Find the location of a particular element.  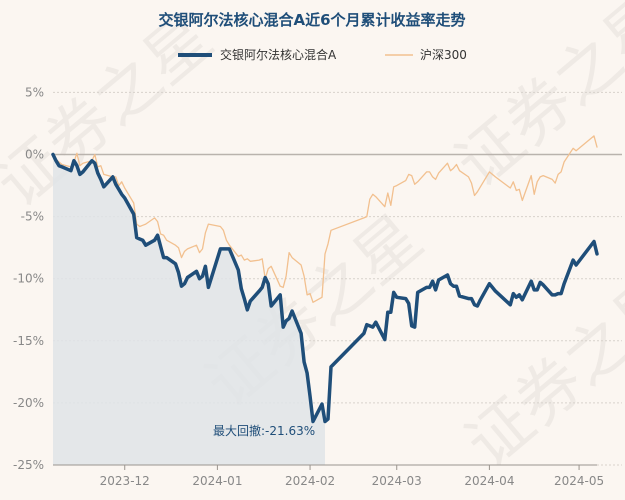

max-drawdown-annotation: 最大回撤:-21.63% is located at coordinates (264, 430).